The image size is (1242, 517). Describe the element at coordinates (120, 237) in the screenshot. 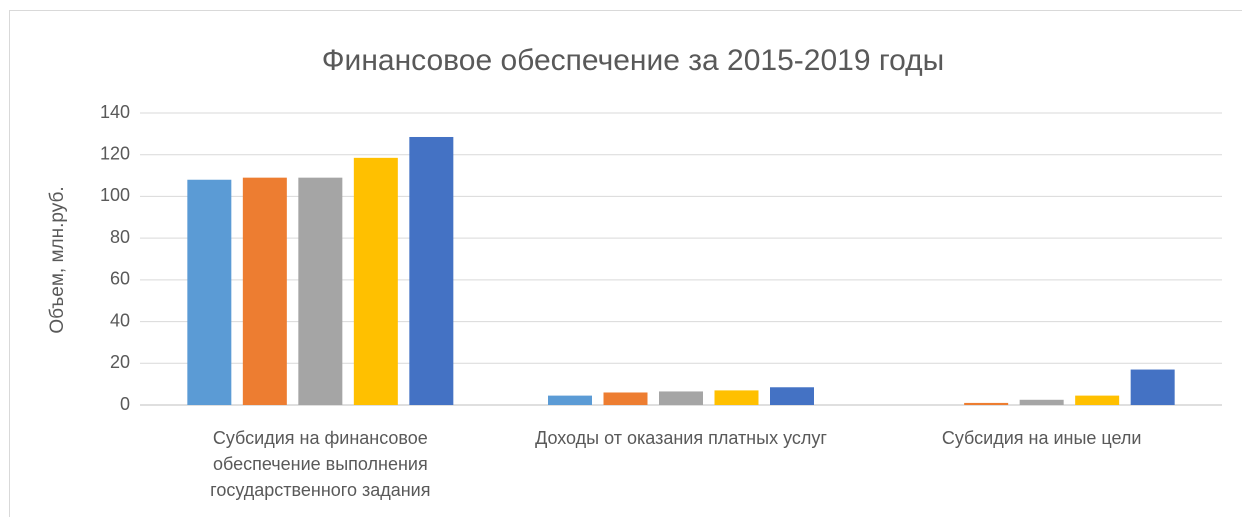

I see `y-tick-label: 80` at that location.